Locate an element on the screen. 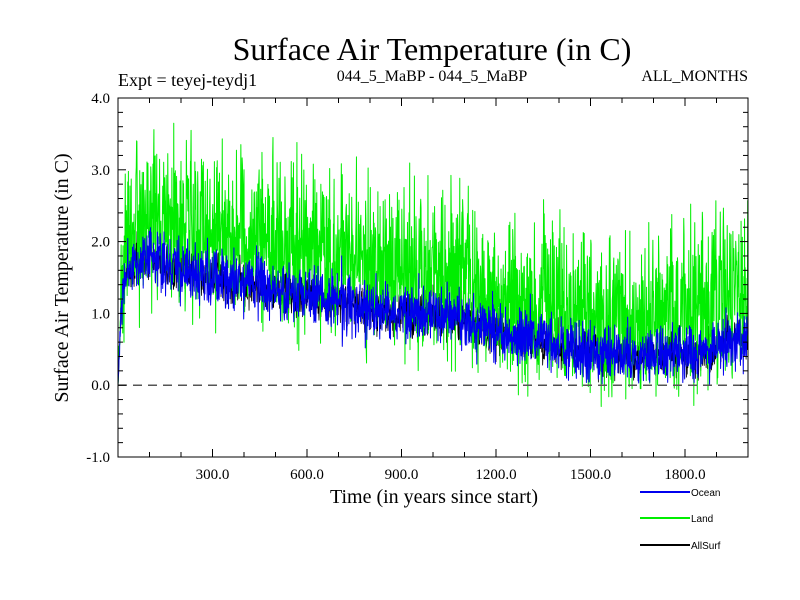 This screenshot has height=600, width=800. legend-label-ocean: Ocean is located at coordinates (705, 493).